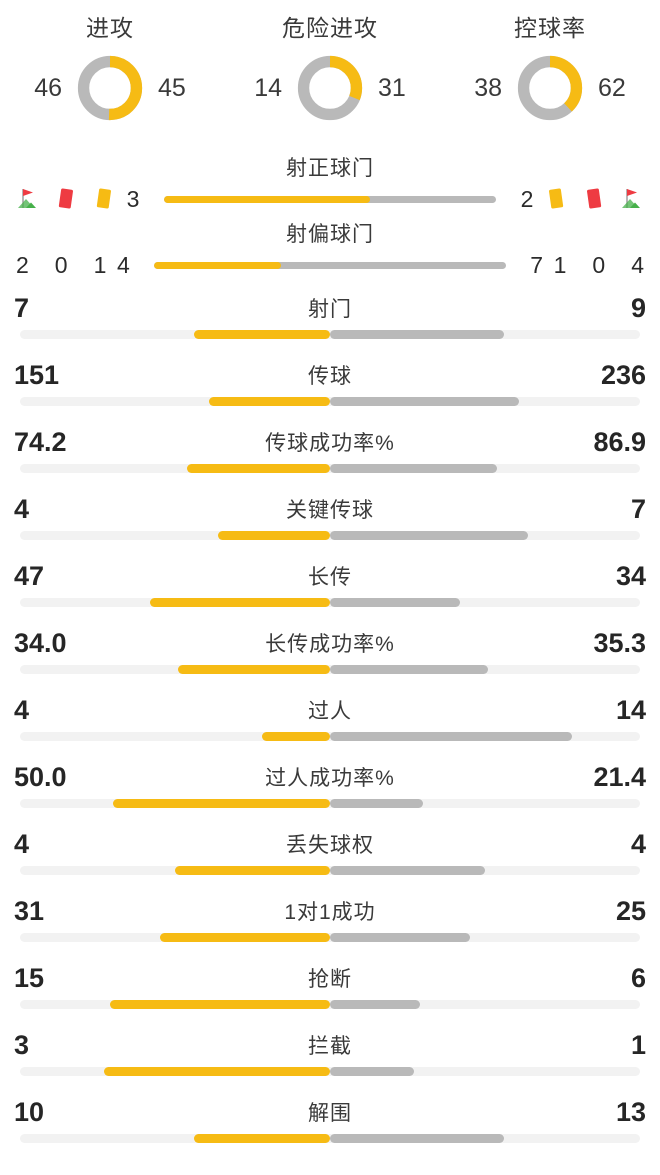  What do you see at coordinates (536, 264) in the screenshot?
I see `shots-off-target-right-value: 7` at bounding box center [536, 264].